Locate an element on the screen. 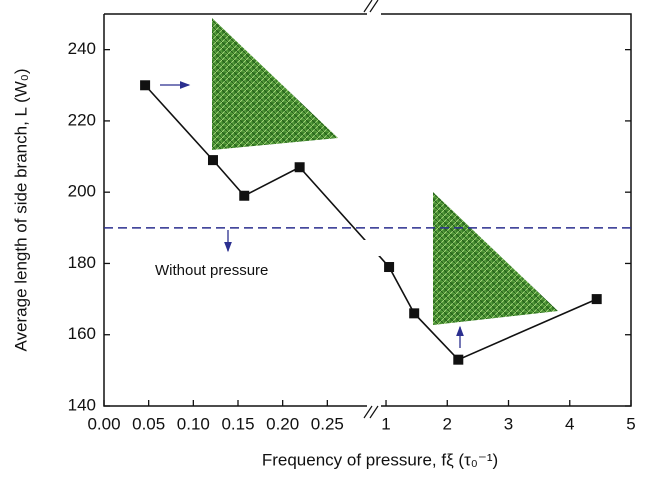  x-tick-label: 0.25 is located at coordinates (327, 423).